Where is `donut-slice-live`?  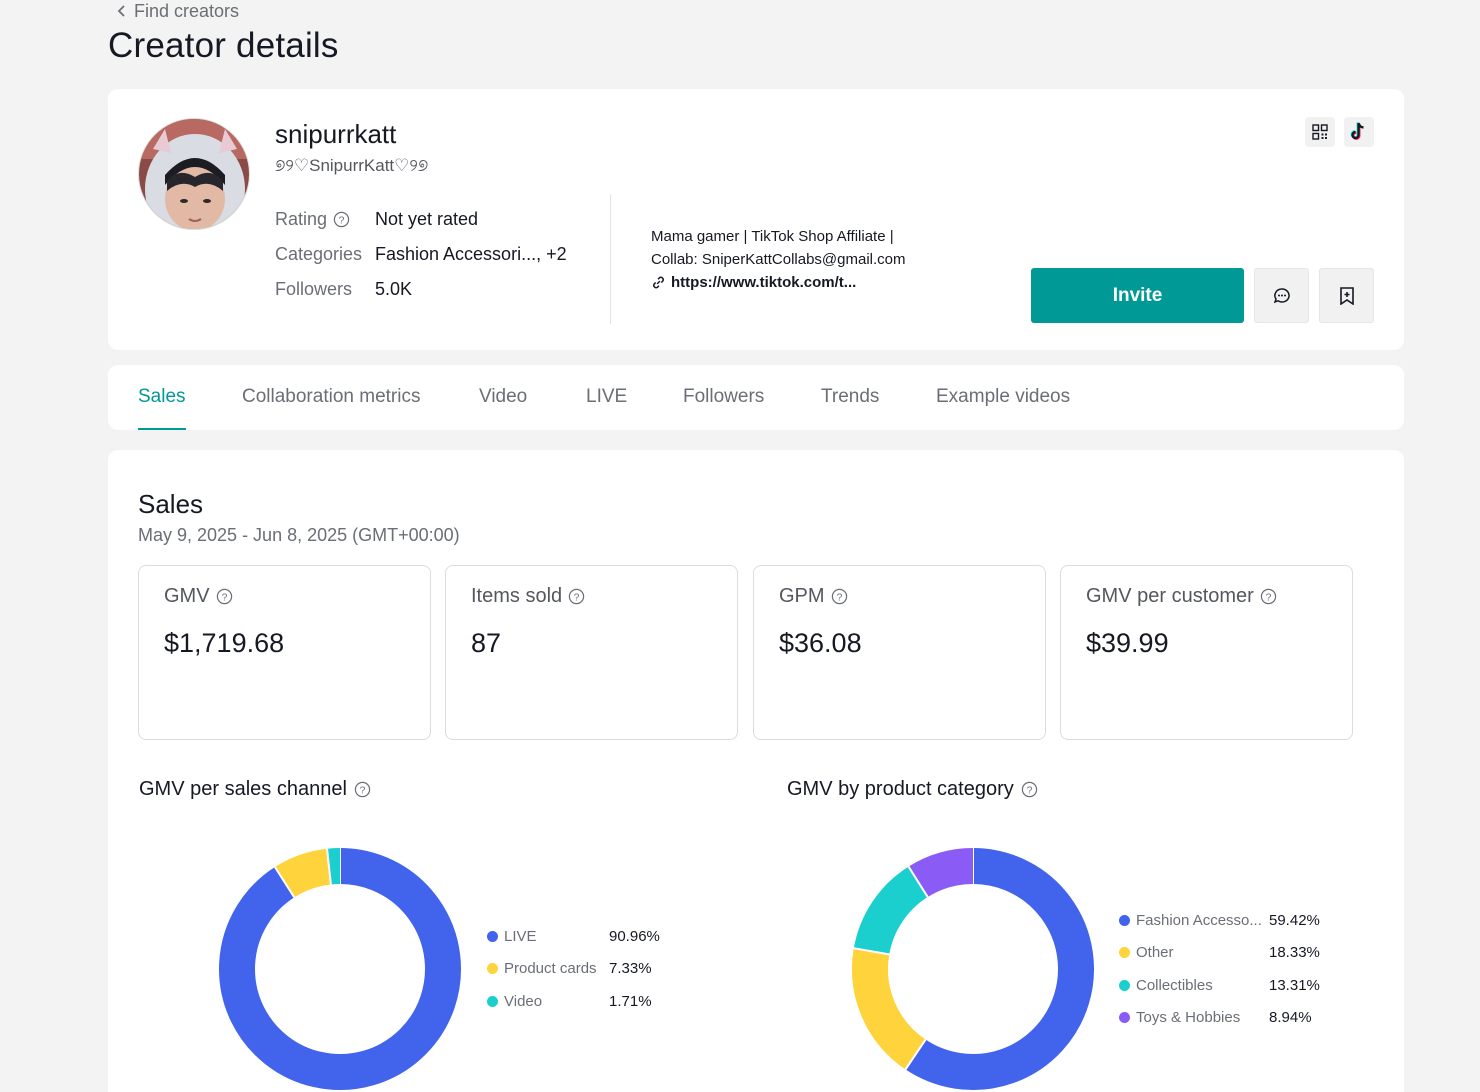
donut-slice-live is located at coordinates (340, 969).